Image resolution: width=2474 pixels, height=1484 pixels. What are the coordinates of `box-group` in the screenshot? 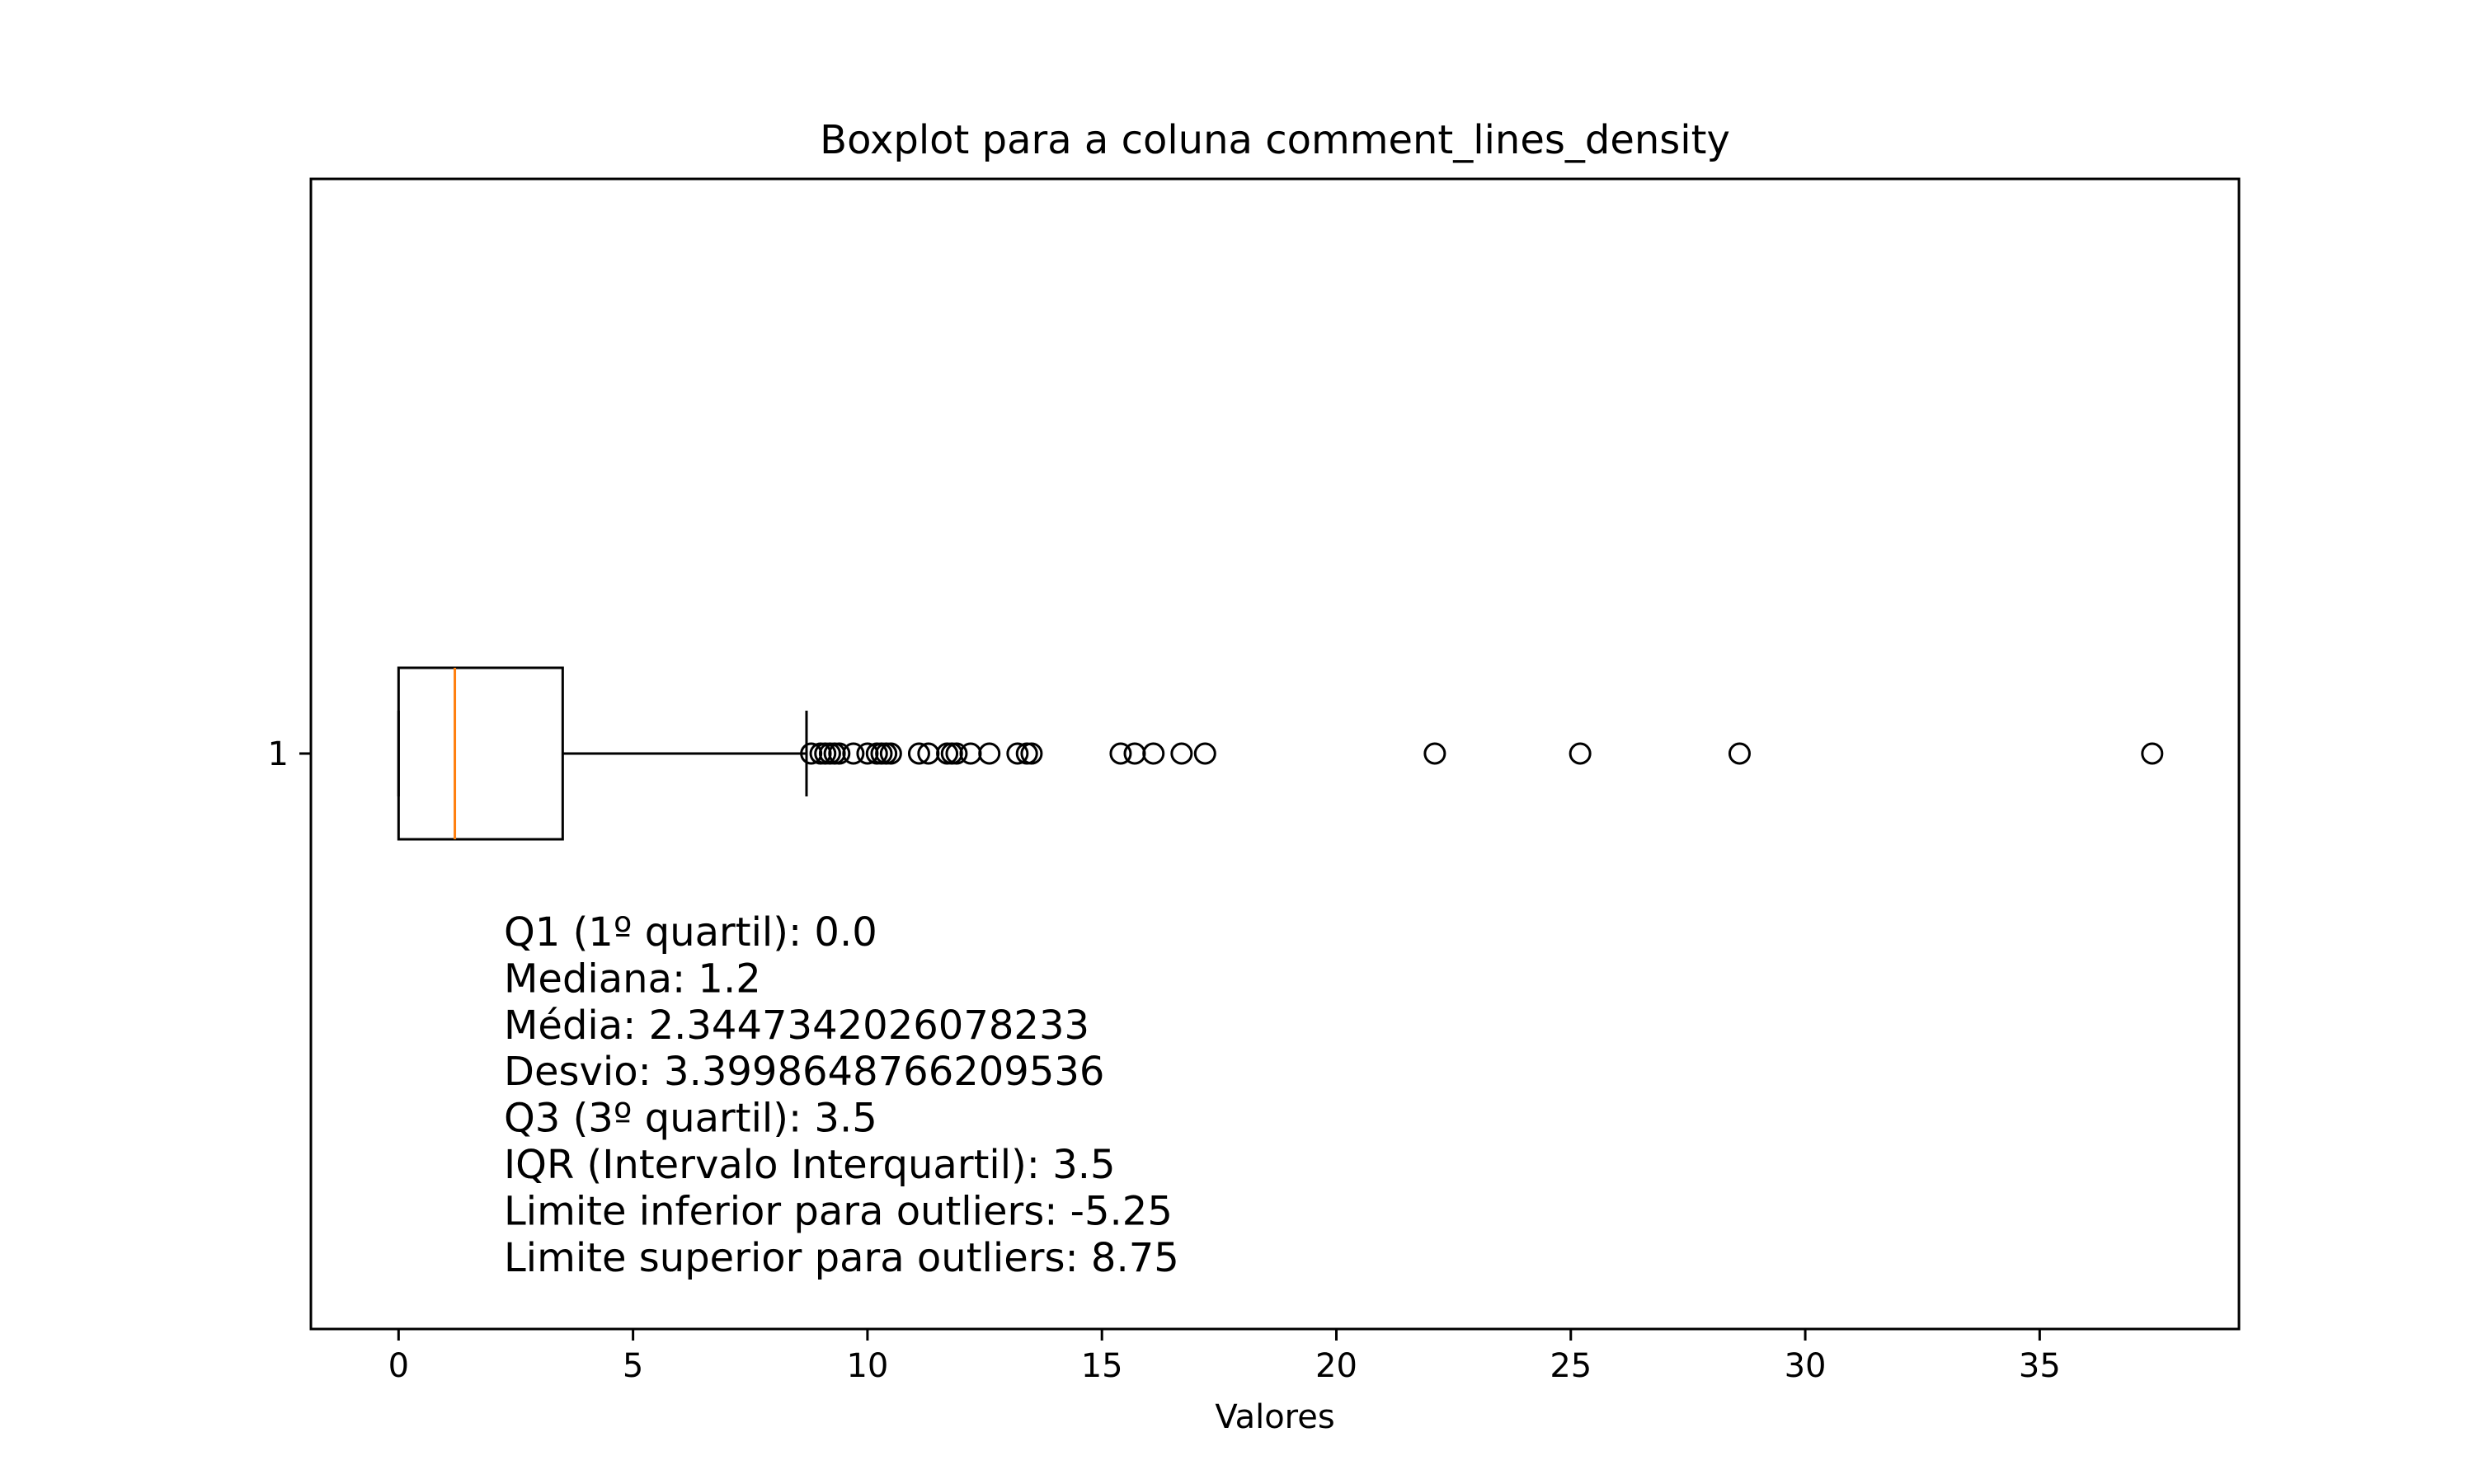 It's located at (602, 753).